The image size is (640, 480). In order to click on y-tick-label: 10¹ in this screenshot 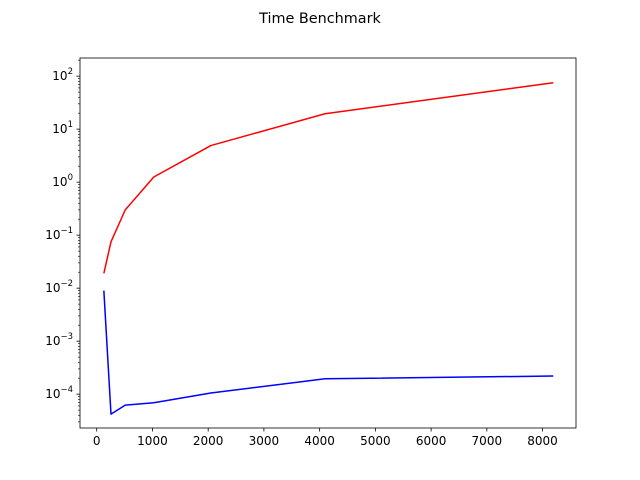, I will do `click(62, 128)`.